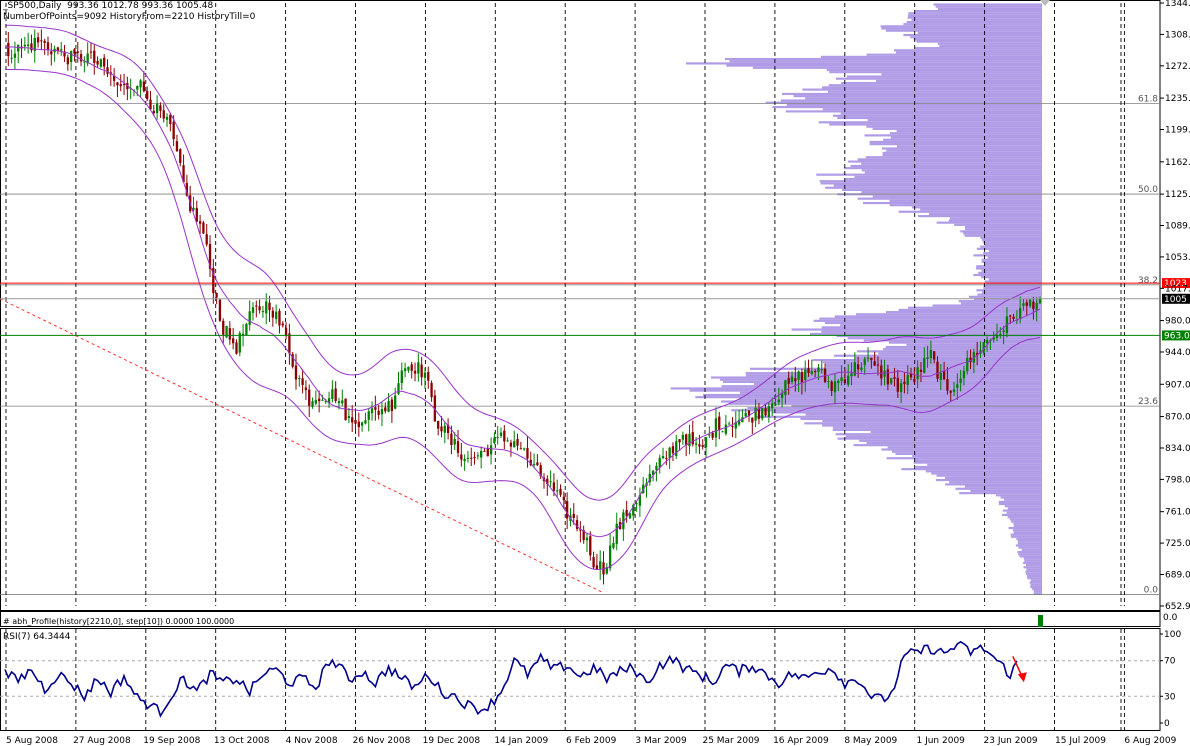 The image size is (1190, 746). What do you see at coordinates (1177, 195) in the screenshot?
I see `y-tick-label: 1125.0` at bounding box center [1177, 195].